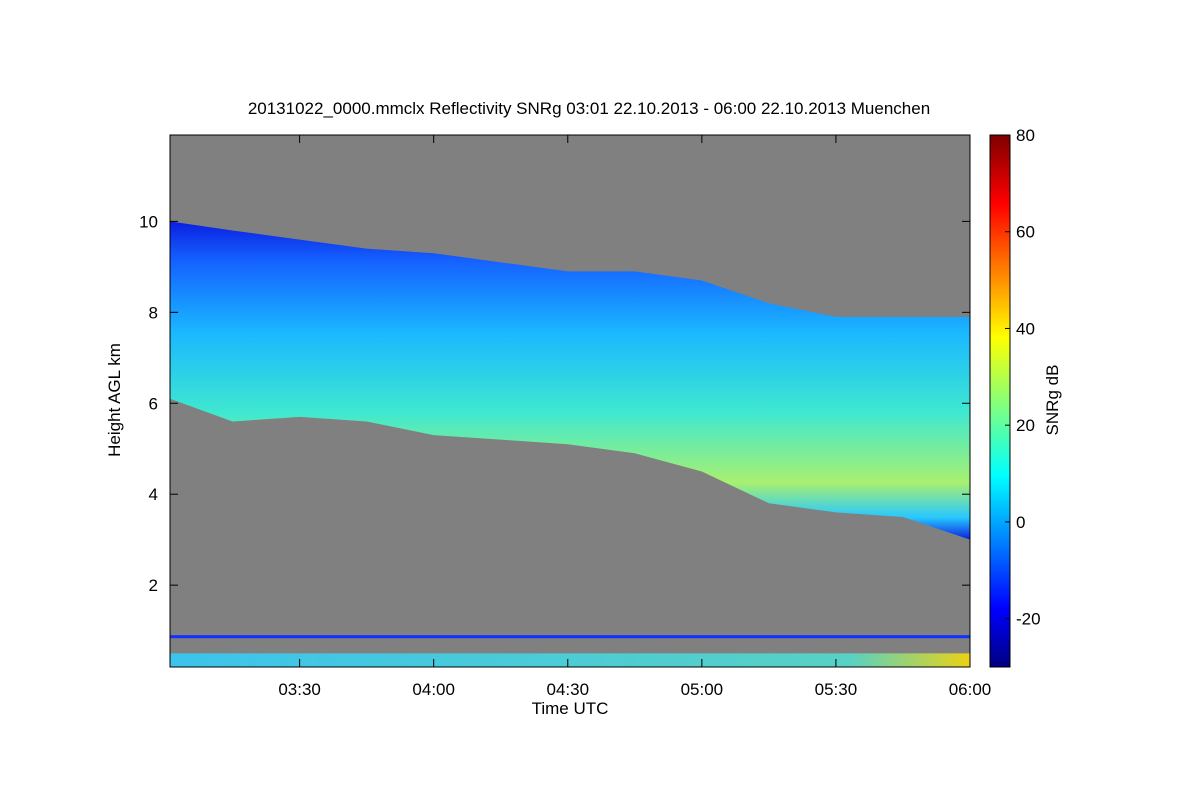 The height and width of the screenshot is (800, 1200). I want to click on colorbar-axis: -20 0 20 40 60 80, so click(1023, 377).